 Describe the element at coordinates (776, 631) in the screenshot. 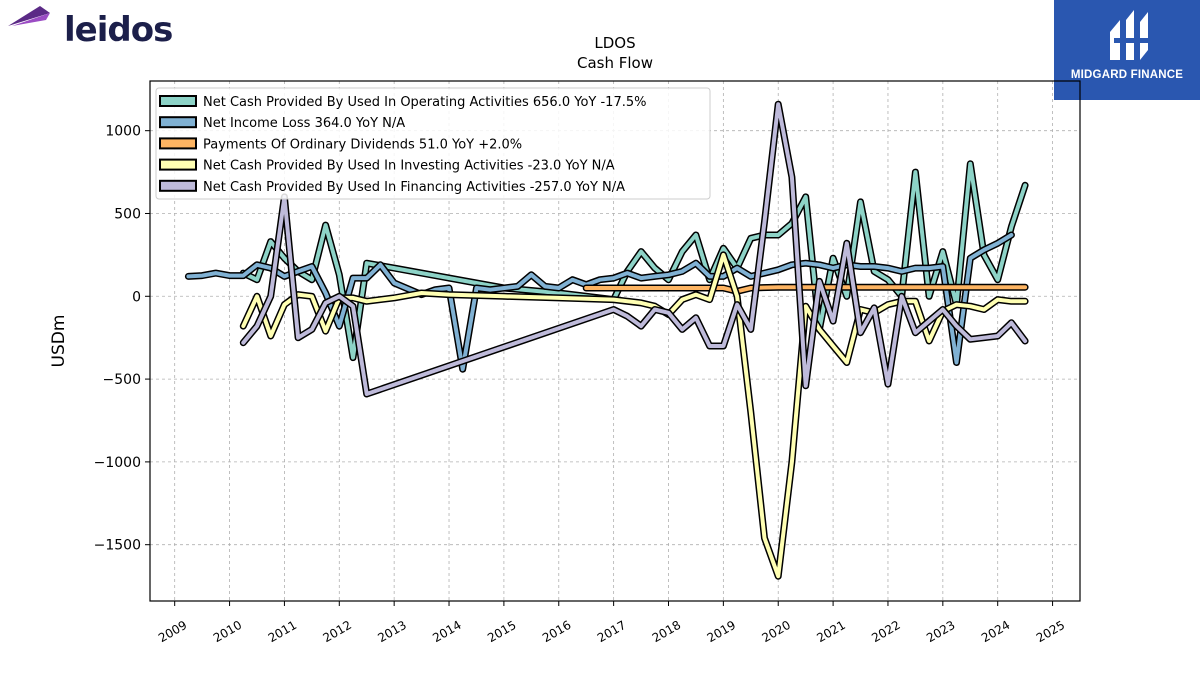

I see `x-tick-label: 2020` at that location.